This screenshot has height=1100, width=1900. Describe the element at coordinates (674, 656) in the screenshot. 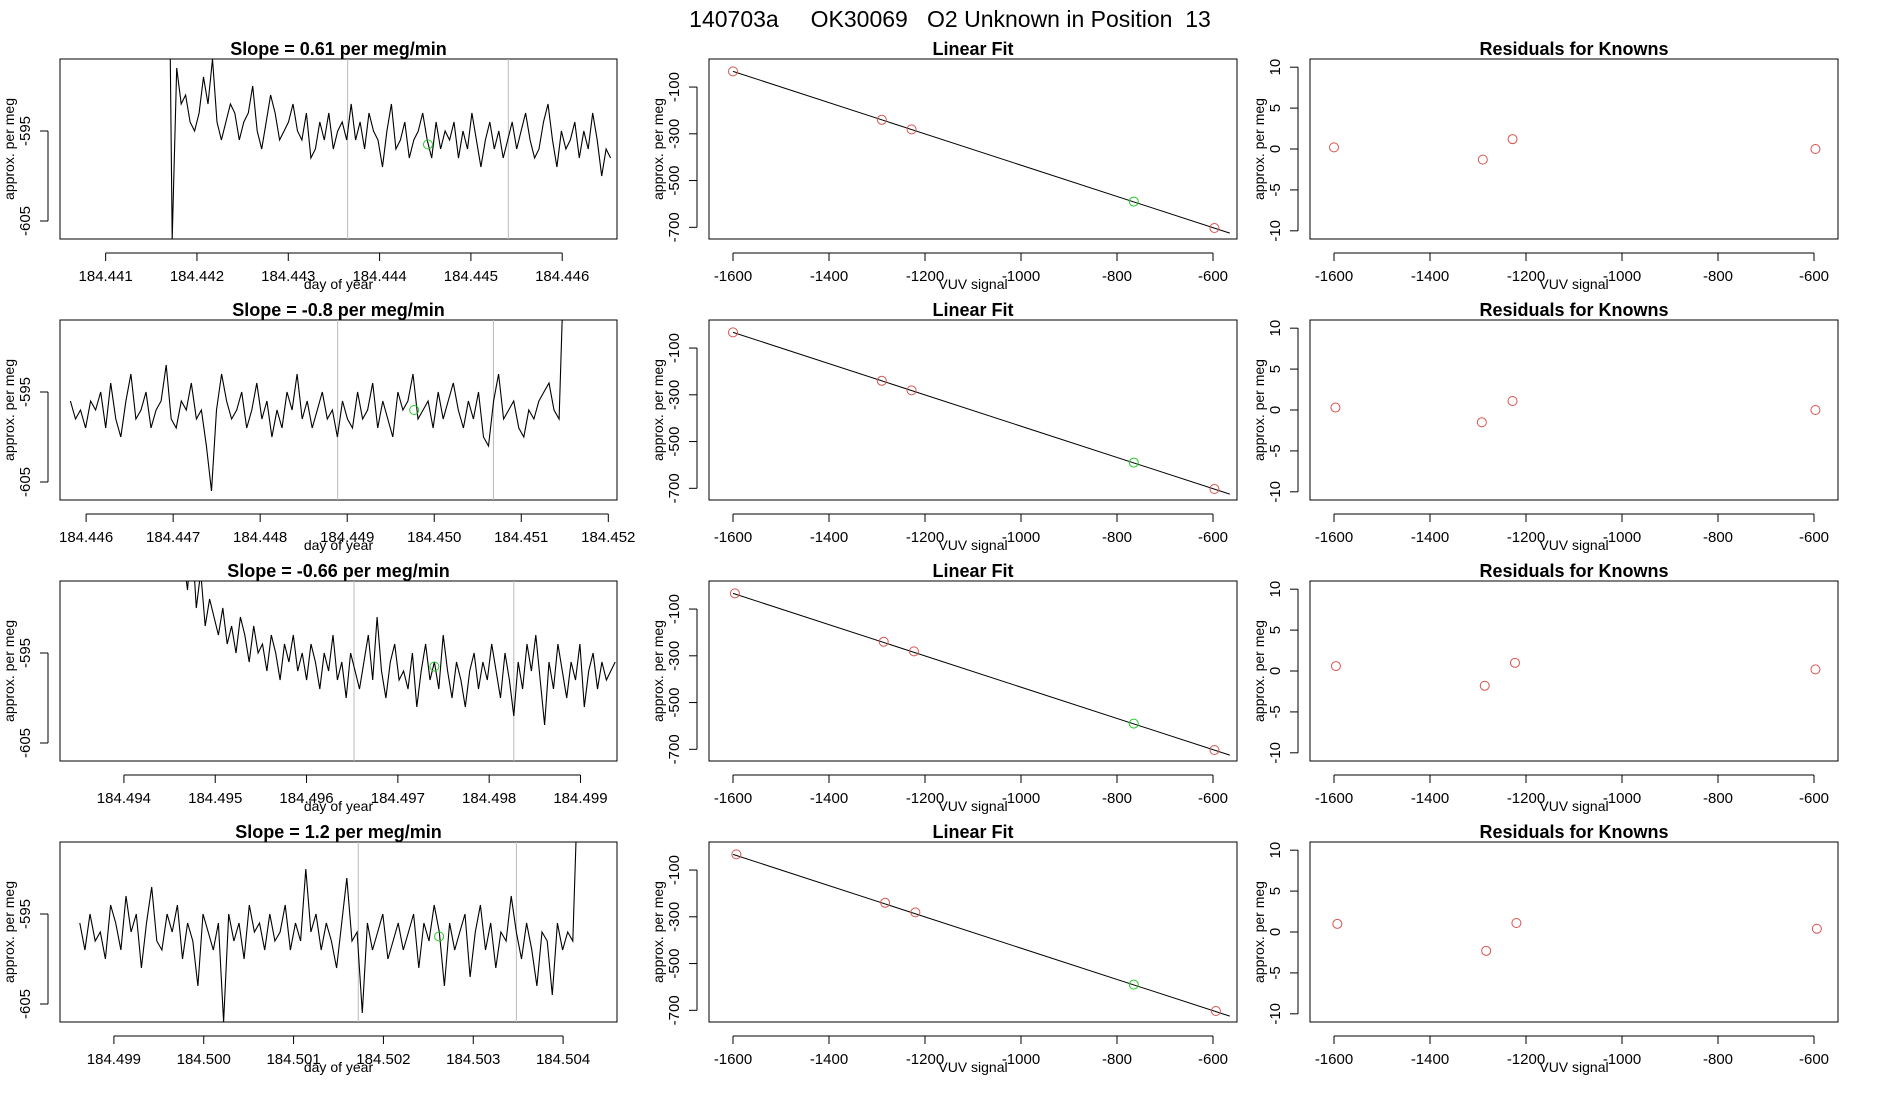

I see `y-tick-label: -300` at that location.